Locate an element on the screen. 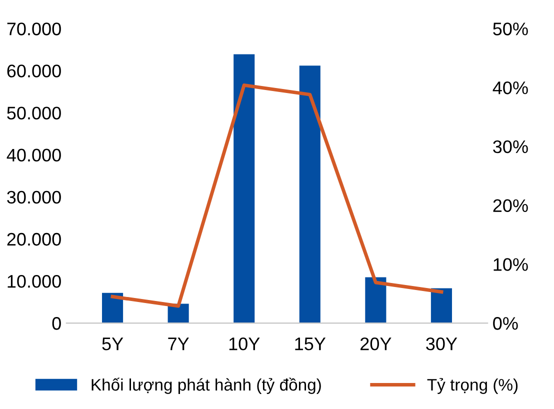  y2-tick-label: 50% is located at coordinates (510, 29).